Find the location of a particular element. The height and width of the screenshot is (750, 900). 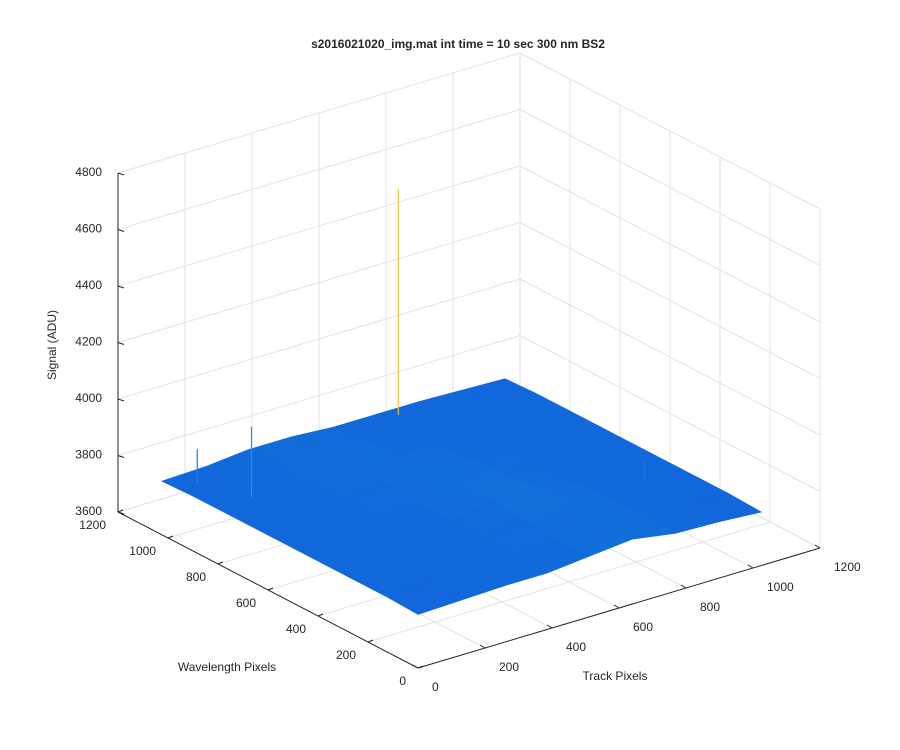

x-tick-label: 1200 is located at coordinates (847, 567).